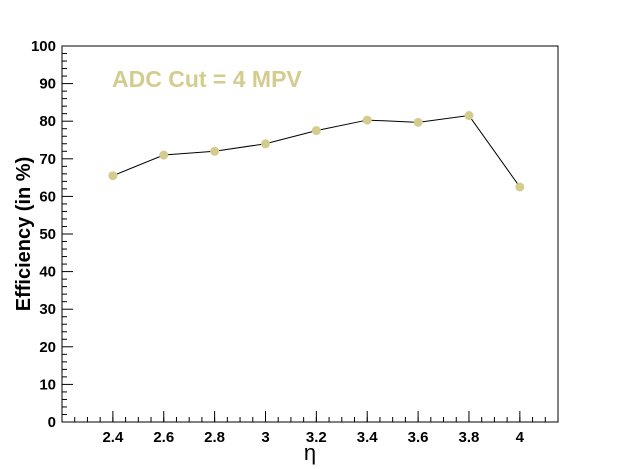  Describe the element at coordinates (47, 272) in the screenshot. I see `y-tick-label-4: 40` at that location.